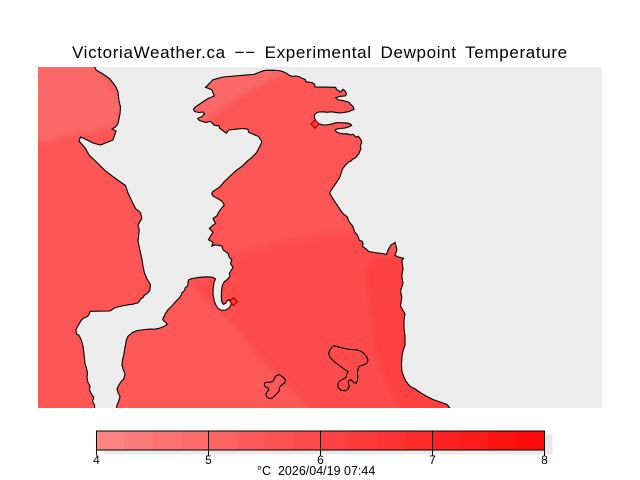 Image resolution: width=640 pixels, height=480 pixels. I want to click on svg-text: 6, so click(320, 460).